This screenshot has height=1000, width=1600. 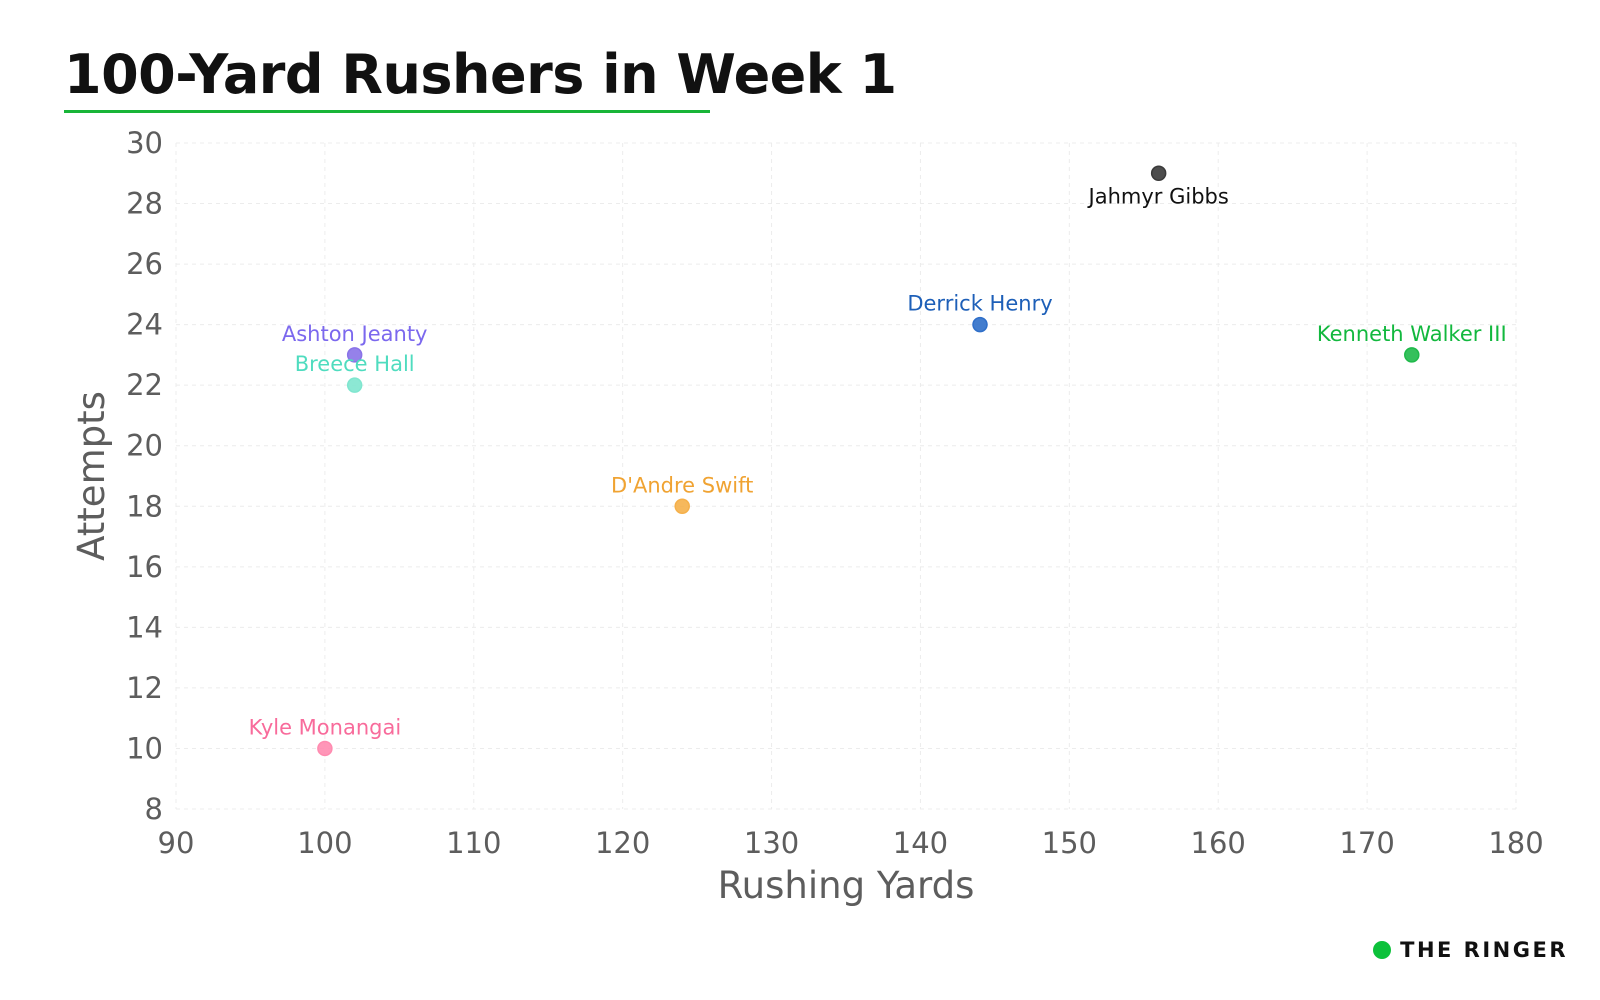 What do you see at coordinates (1218, 843) in the screenshot?
I see `x-tick-label: 160` at bounding box center [1218, 843].